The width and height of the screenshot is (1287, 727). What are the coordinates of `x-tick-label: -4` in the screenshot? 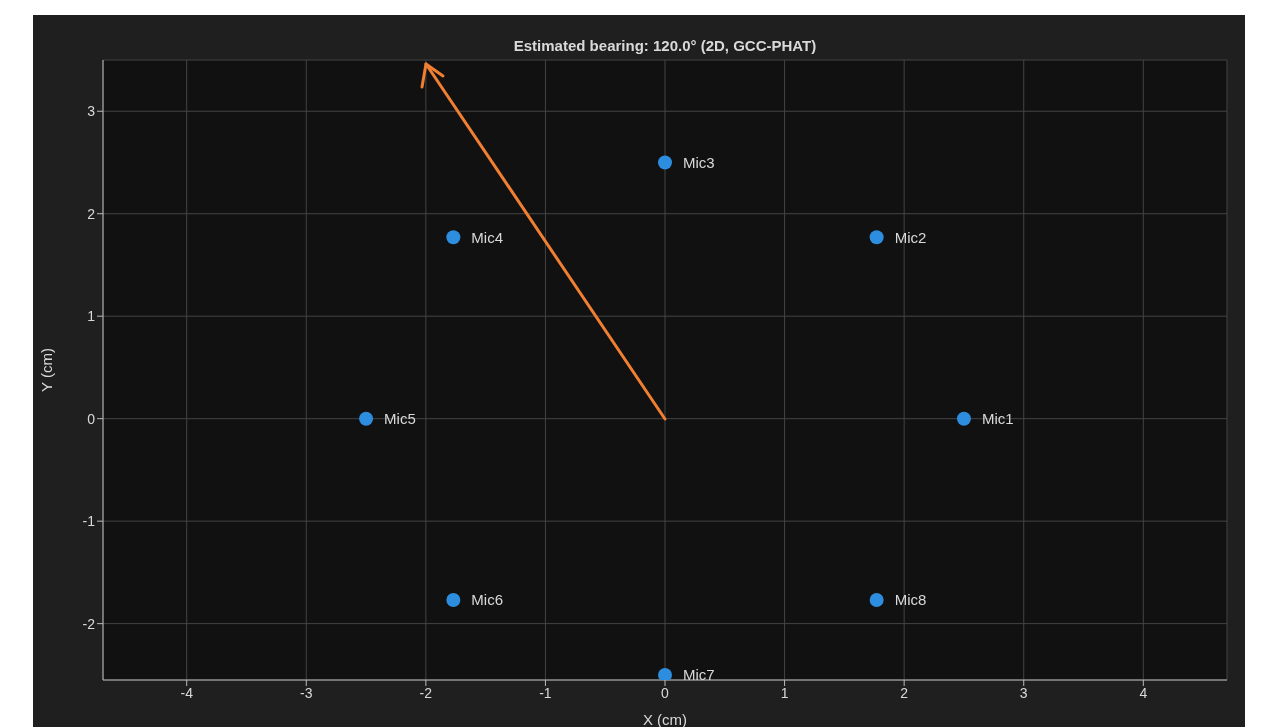 It's located at (187, 692).